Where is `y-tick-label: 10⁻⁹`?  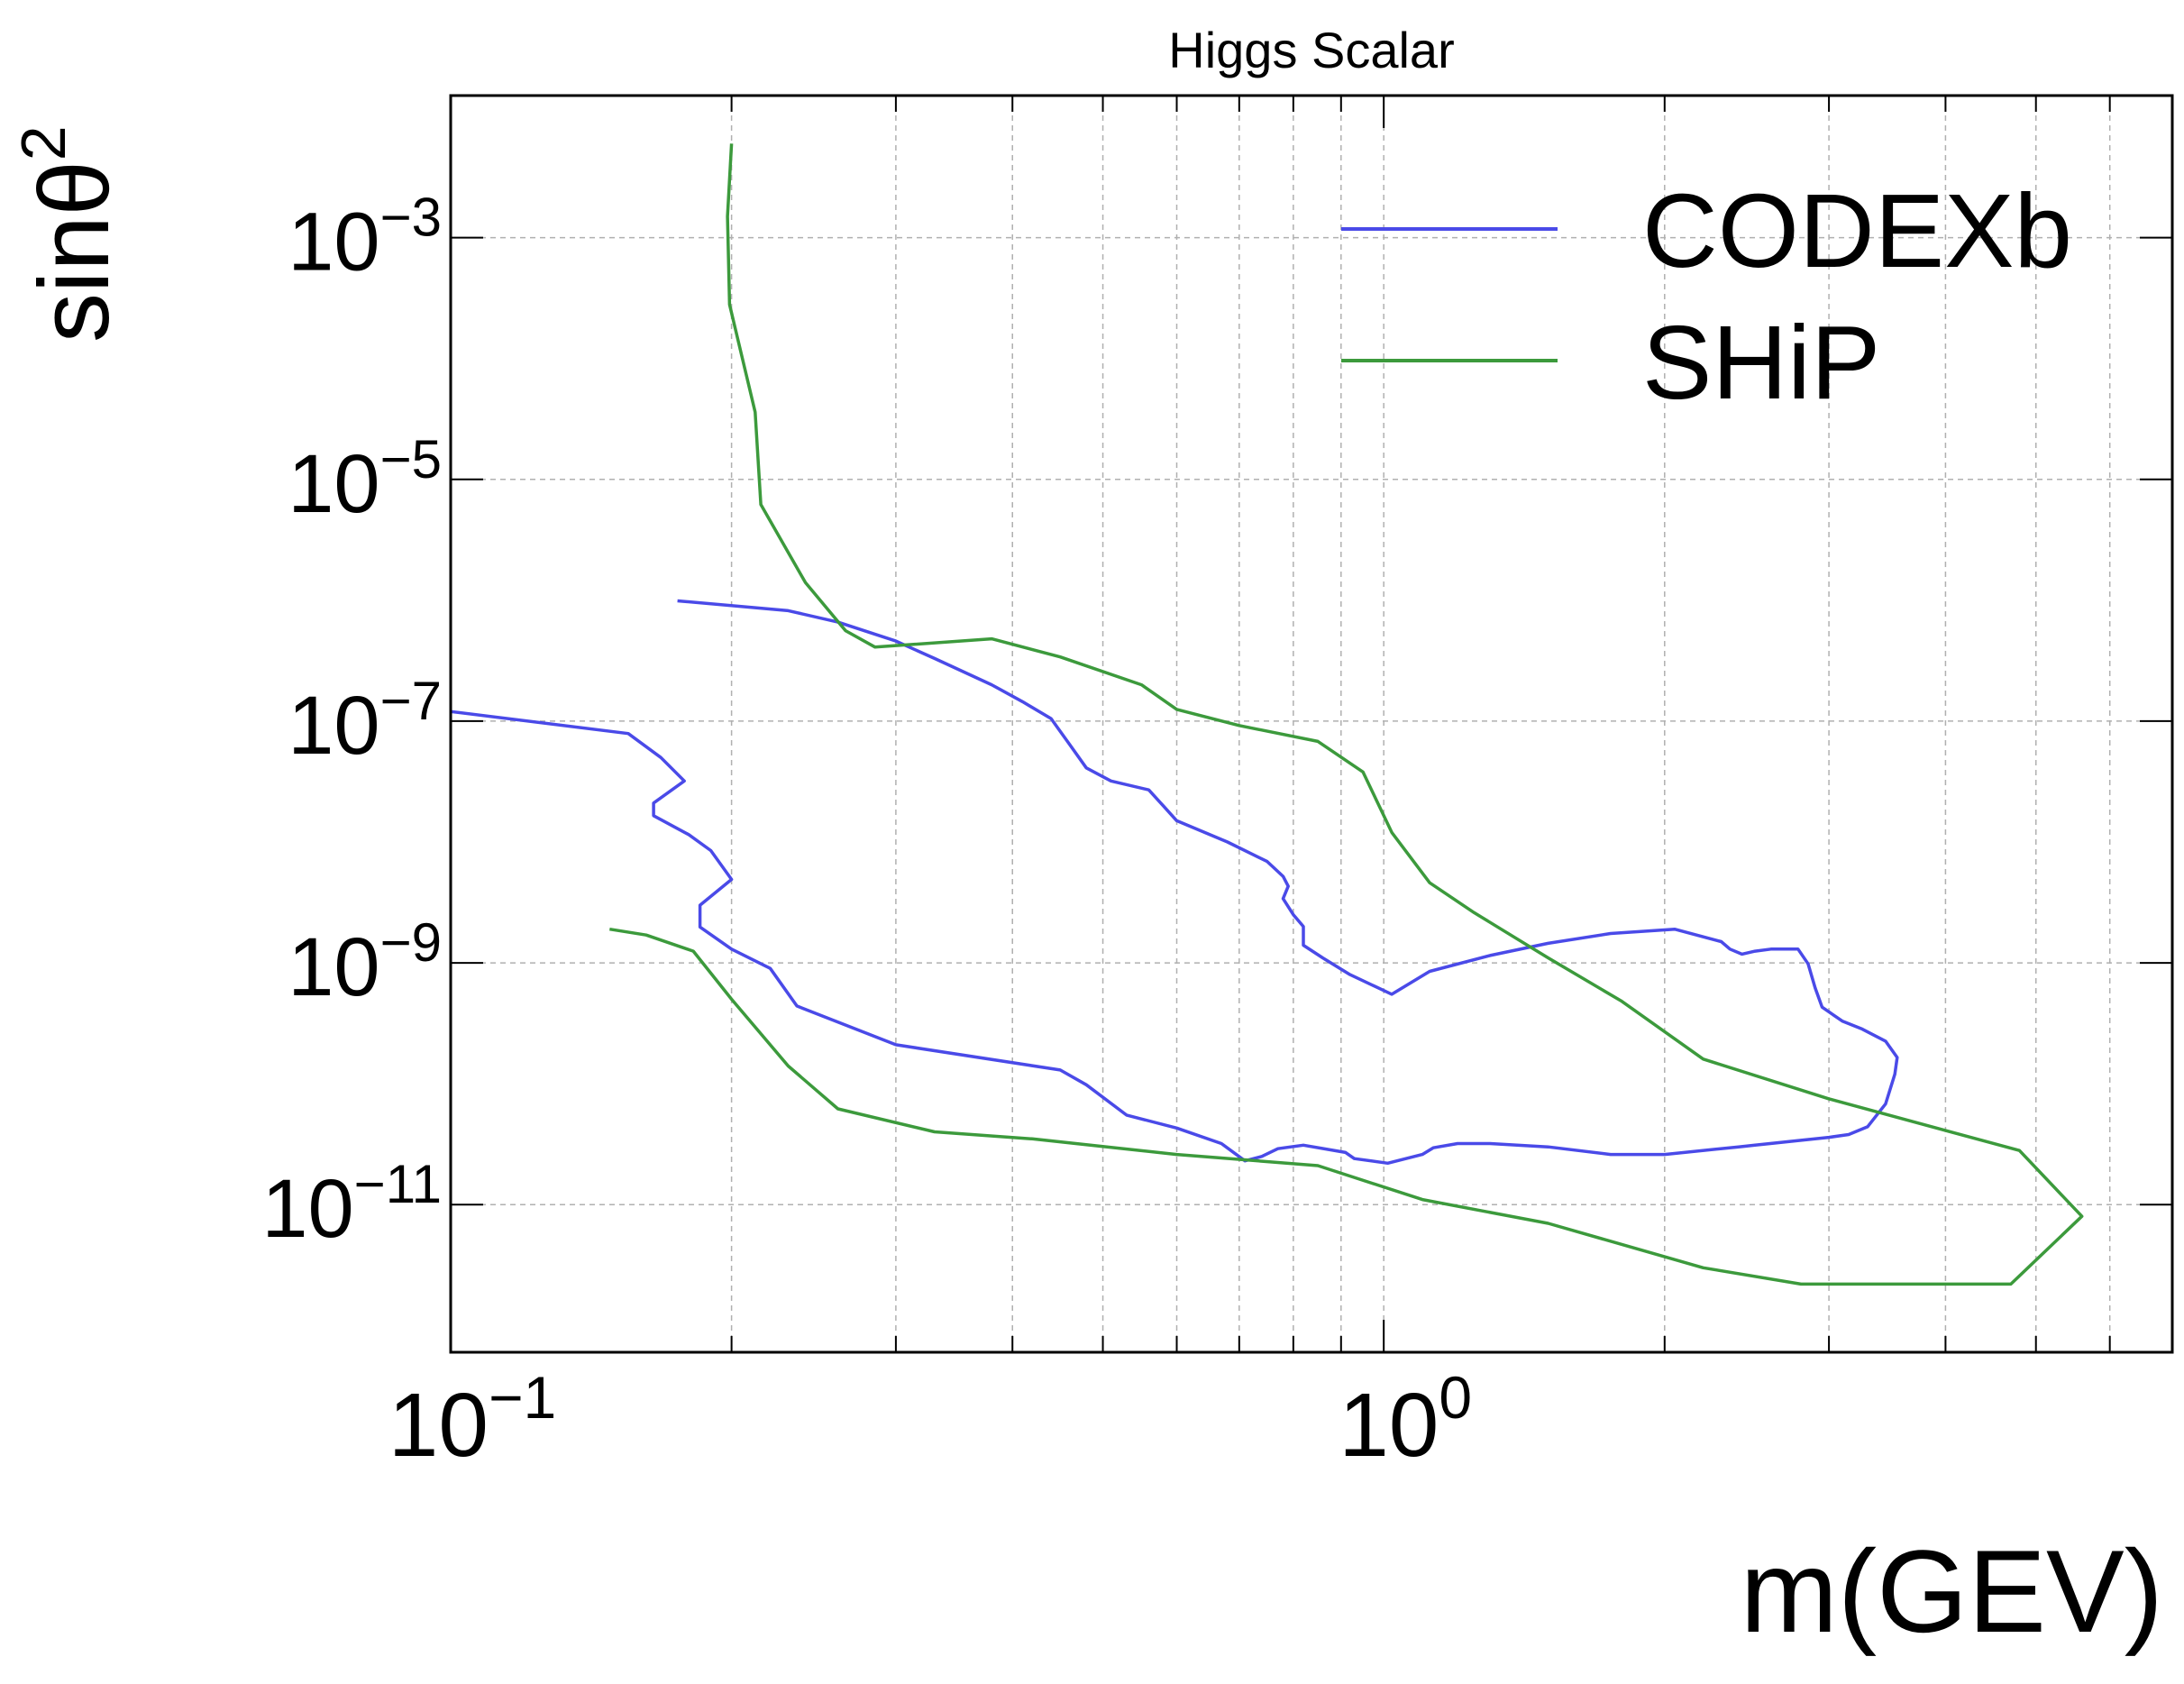 y-tick-label: 10⁻⁹ is located at coordinates (365, 962).